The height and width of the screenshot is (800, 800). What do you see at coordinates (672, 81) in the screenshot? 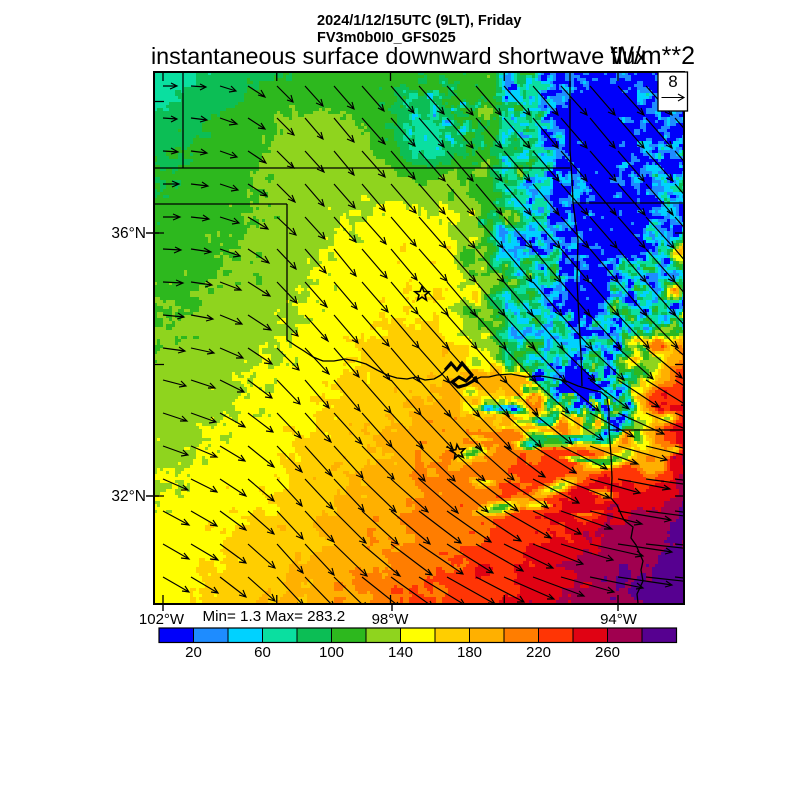
I see `svg-text: 8` at bounding box center [672, 81].